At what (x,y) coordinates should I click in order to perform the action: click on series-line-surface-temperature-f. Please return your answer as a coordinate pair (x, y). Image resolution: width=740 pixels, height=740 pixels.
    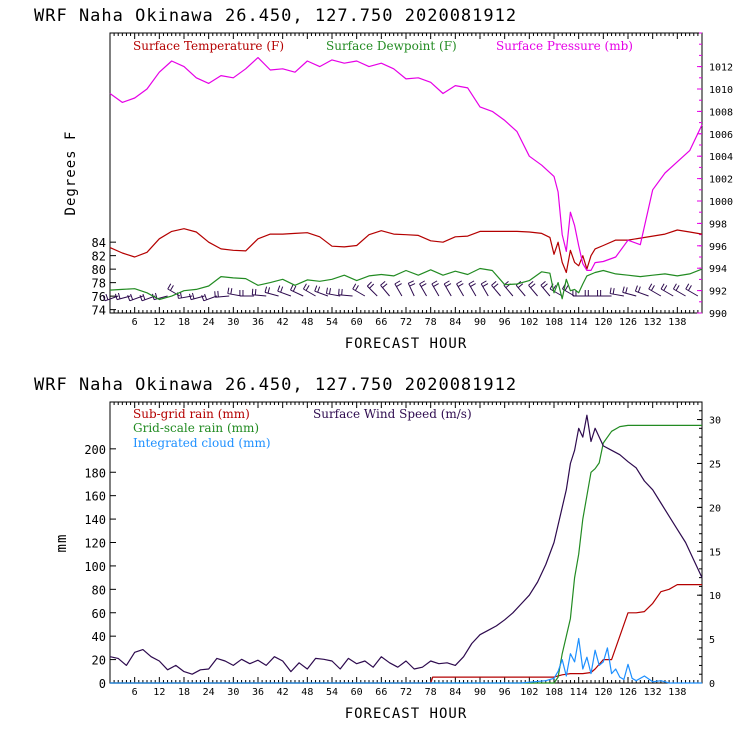
    Looking at the image, I should click on (406, 251).